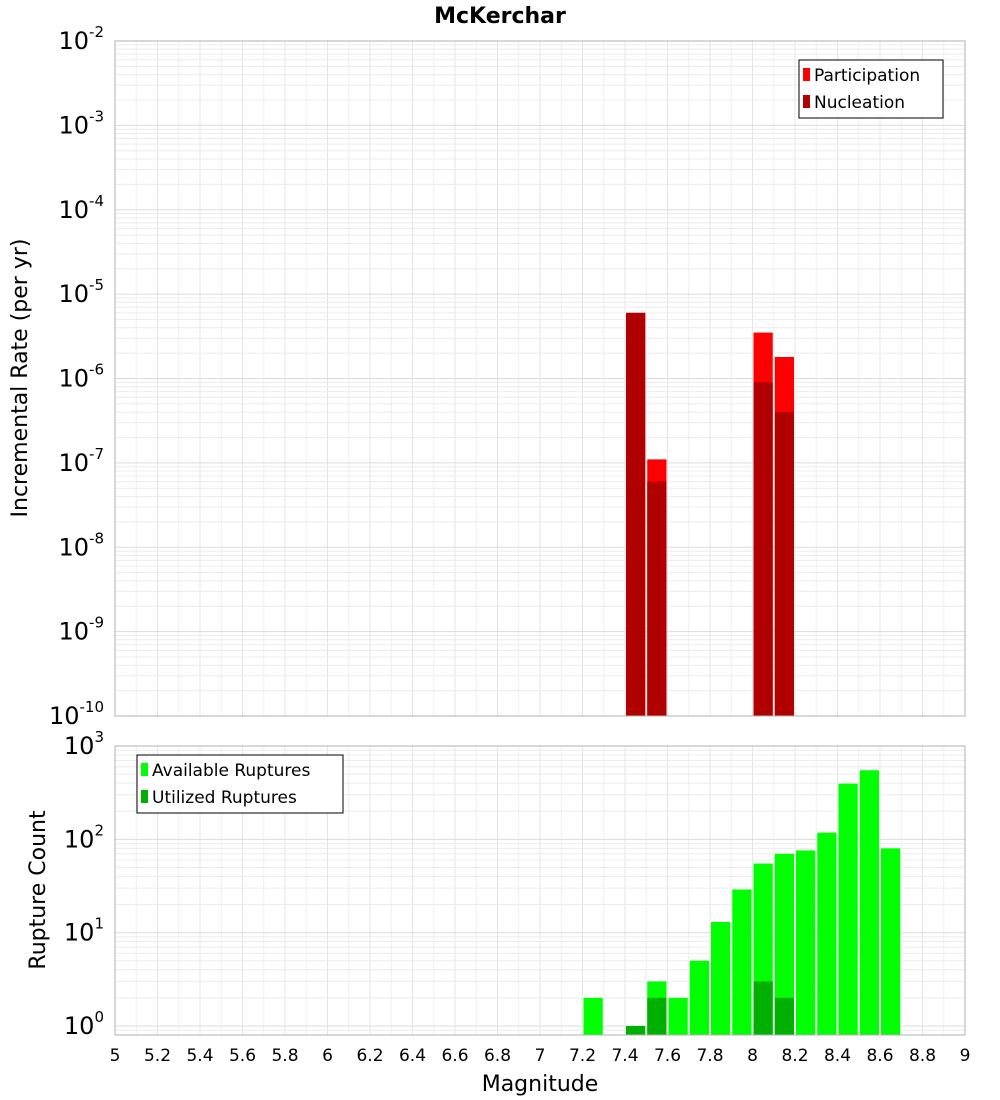 This screenshot has width=1000, height=1100. Describe the element at coordinates (20, 378) in the screenshot. I see `top-y-axis-label: Incremental Rate (per yr)` at that location.